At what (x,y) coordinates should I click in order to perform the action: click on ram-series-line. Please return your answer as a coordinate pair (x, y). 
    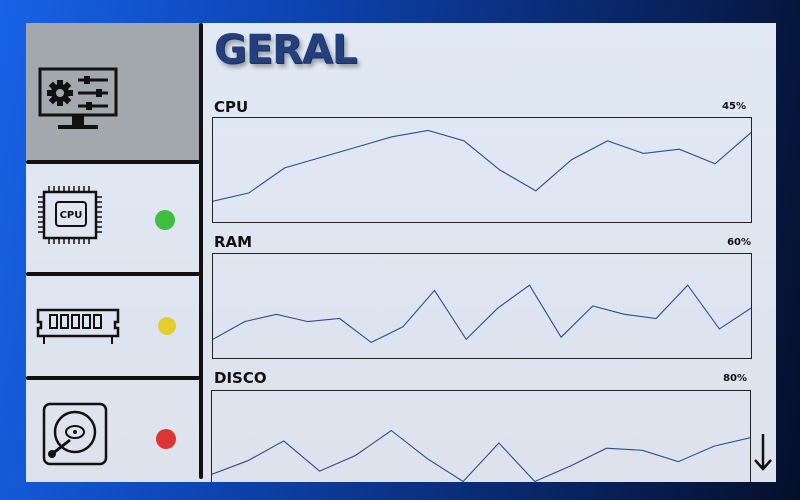
    Looking at the image, I should click on (482, 314).